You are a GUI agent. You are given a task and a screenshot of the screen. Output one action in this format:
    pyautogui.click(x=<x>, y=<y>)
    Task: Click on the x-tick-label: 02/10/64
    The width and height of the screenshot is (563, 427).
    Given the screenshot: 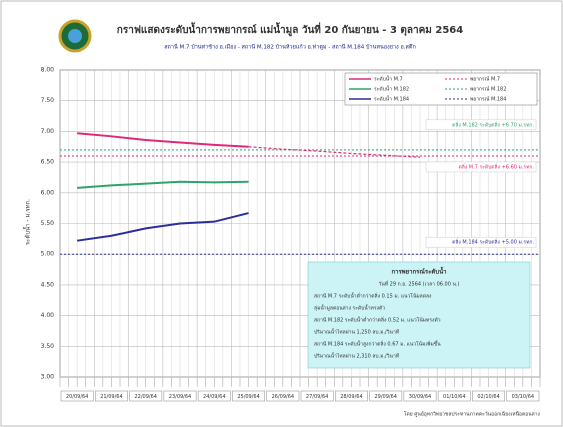 What is the action you would take?
    pyautogui.click(x=488, y=397)
    